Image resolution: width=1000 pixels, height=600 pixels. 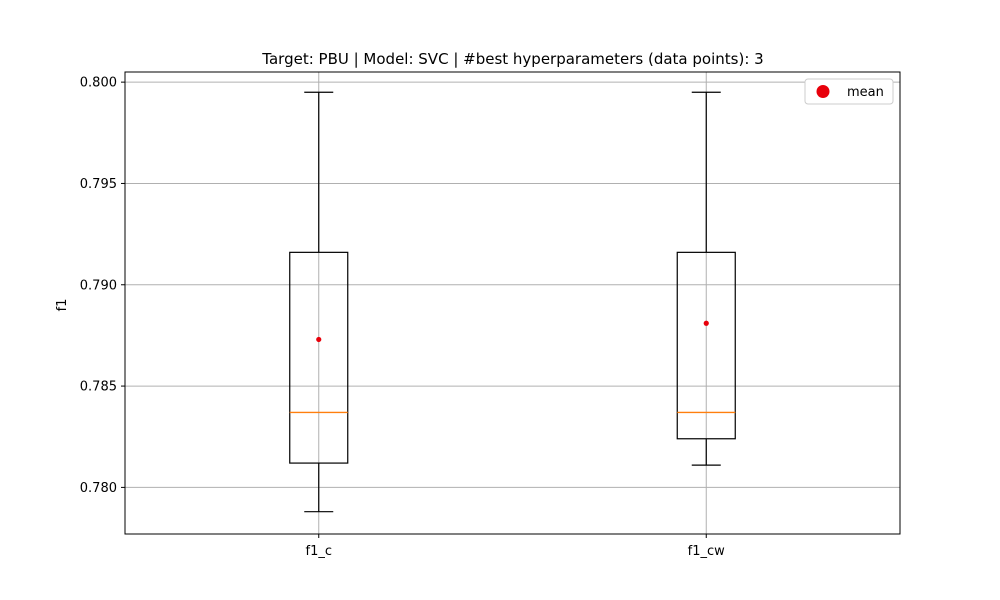 I want to click on y-tick-label: 0.780, so click(x=98, y=488).